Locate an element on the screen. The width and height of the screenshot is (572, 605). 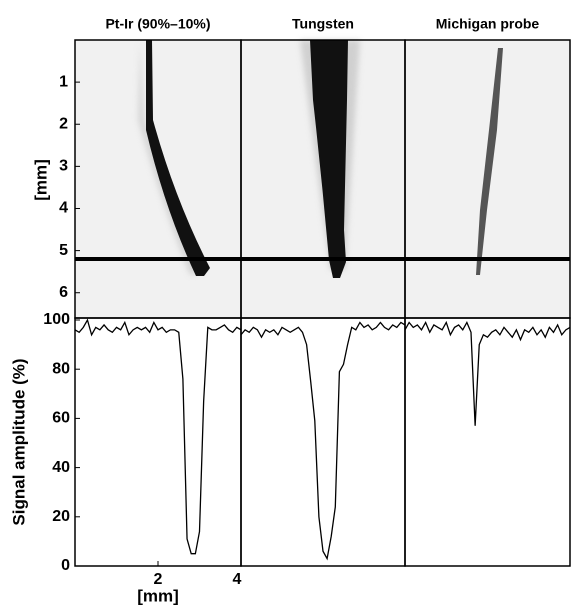
panel-title: Michigan probe is located at coordinates (488, 24).